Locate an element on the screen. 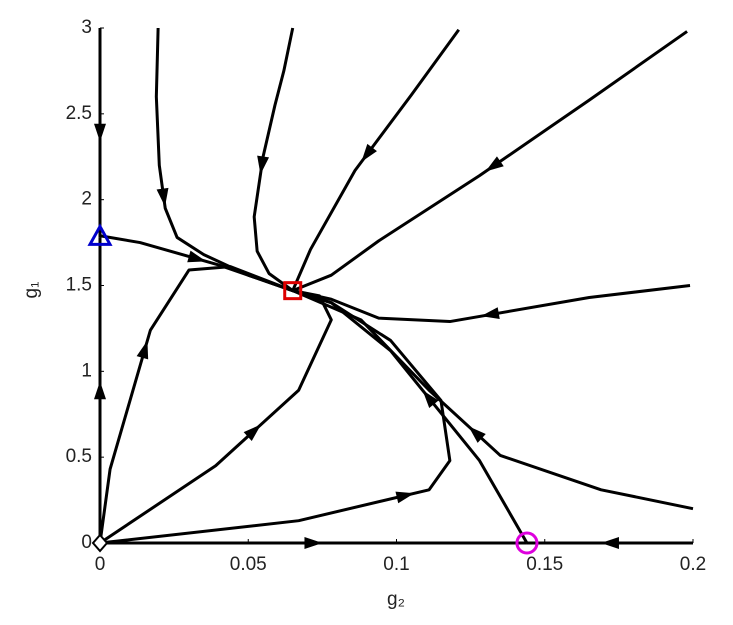  x-tick-label: 0.15 is located at coordinates (544, 564).